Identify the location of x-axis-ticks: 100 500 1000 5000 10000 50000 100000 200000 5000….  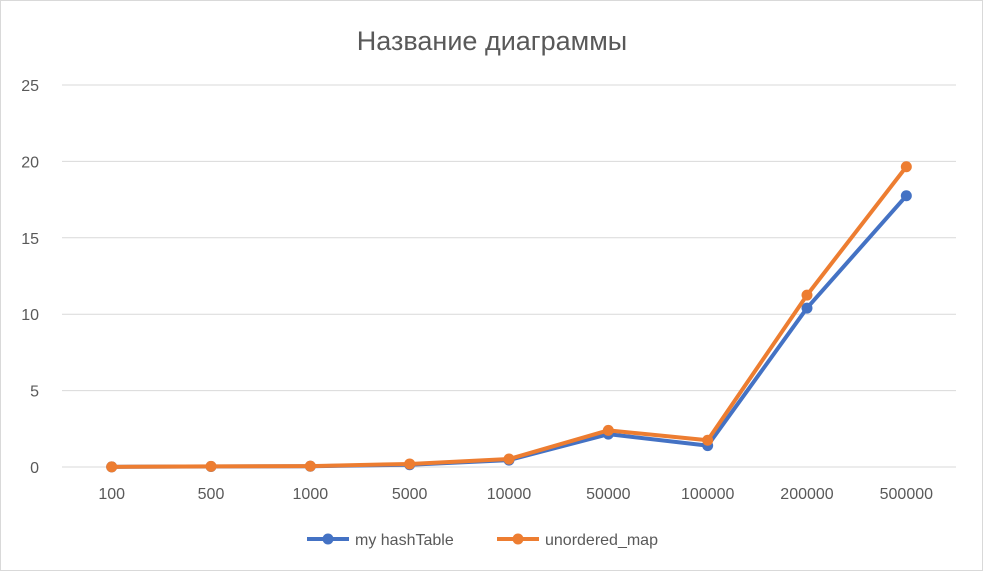
(515, 494).